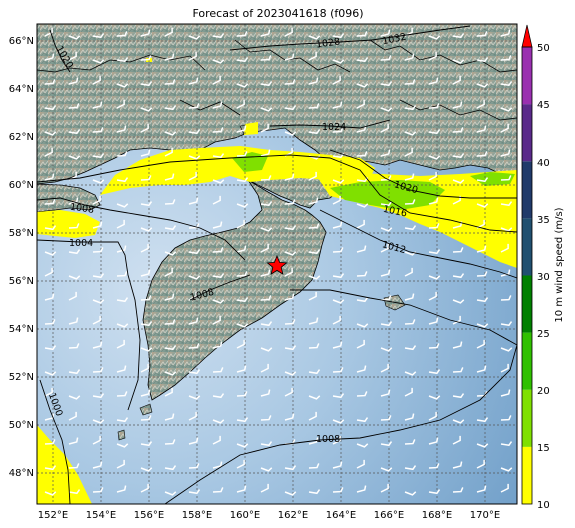  Describe the element at coordinates (543, 48) in the screenshot. I see `colorbar-tick-label: 50` at that location.